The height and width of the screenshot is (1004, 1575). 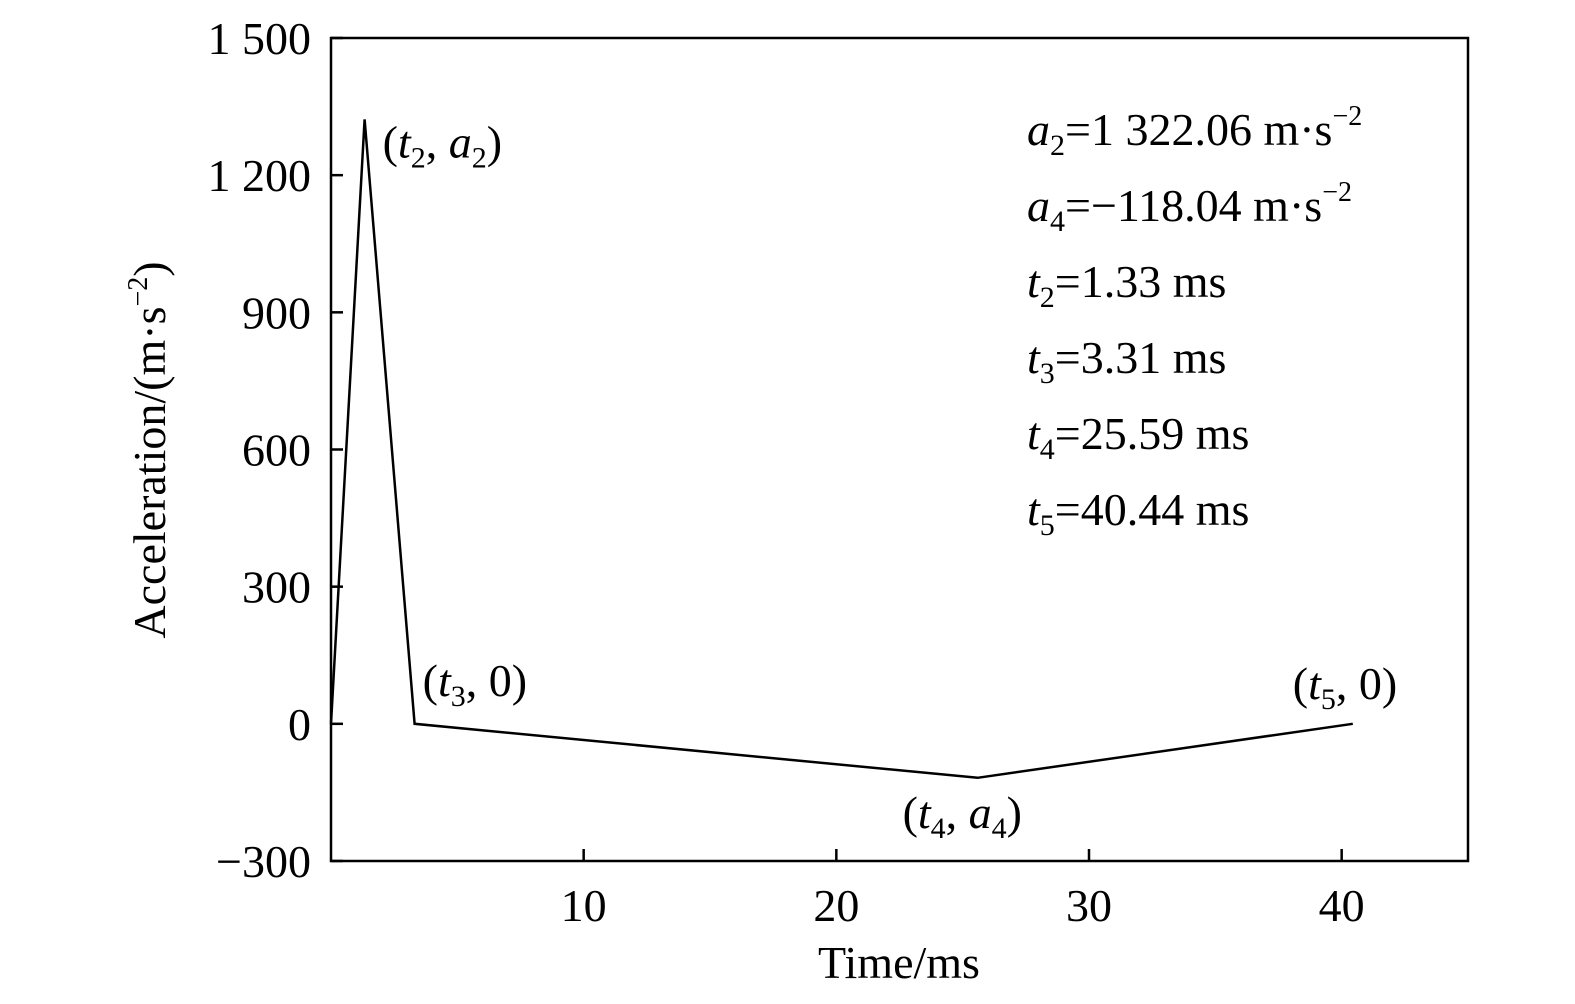 I want to click on y-axis: −300 0 300 600 900 1 200 1 500, so click(x=275, y=450).